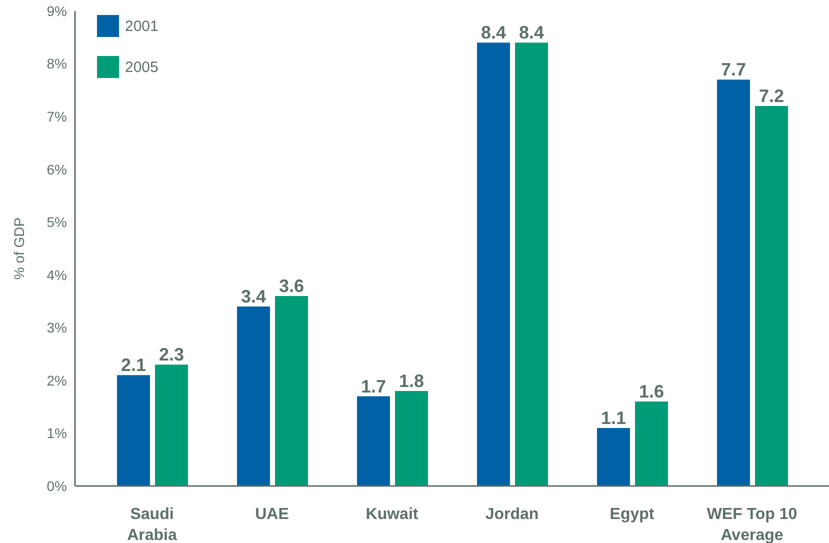 The height and width of the screenshot is (543, 829). I want to click on y-tick-label: 1%, so click(56, 433).